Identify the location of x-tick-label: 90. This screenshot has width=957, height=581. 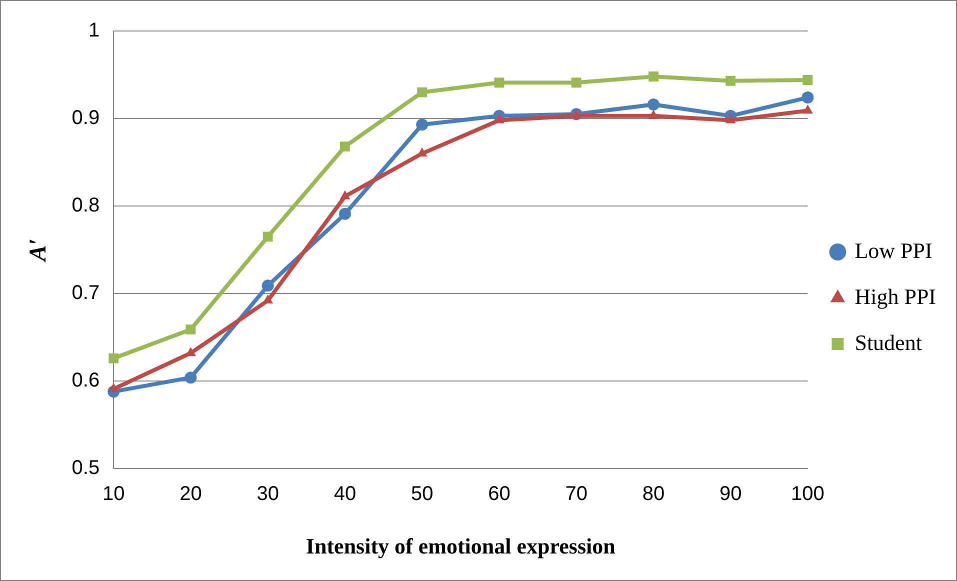
(730, 494).